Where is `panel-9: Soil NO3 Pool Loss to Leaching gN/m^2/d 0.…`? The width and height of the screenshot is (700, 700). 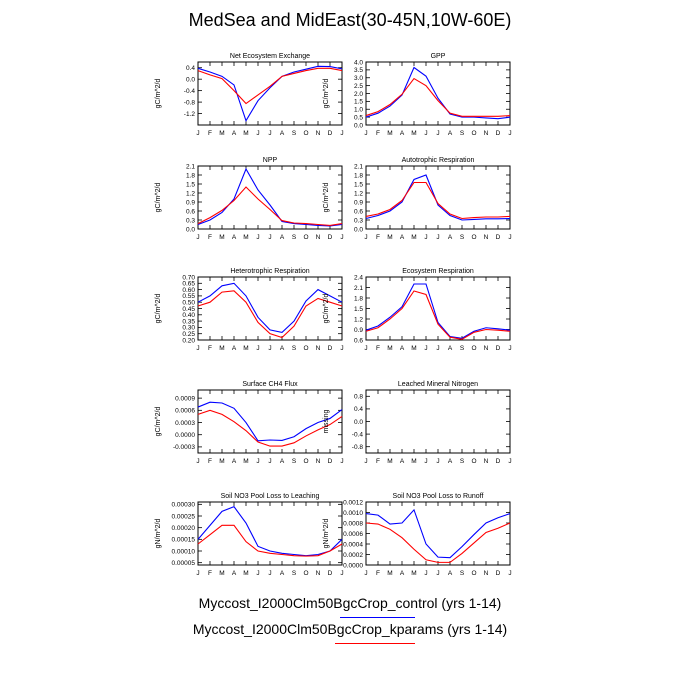 panel-9: Soil NO3 Pool Loss to Leaching gN/m^2/d 0.… is located at coordinates (249, 535).